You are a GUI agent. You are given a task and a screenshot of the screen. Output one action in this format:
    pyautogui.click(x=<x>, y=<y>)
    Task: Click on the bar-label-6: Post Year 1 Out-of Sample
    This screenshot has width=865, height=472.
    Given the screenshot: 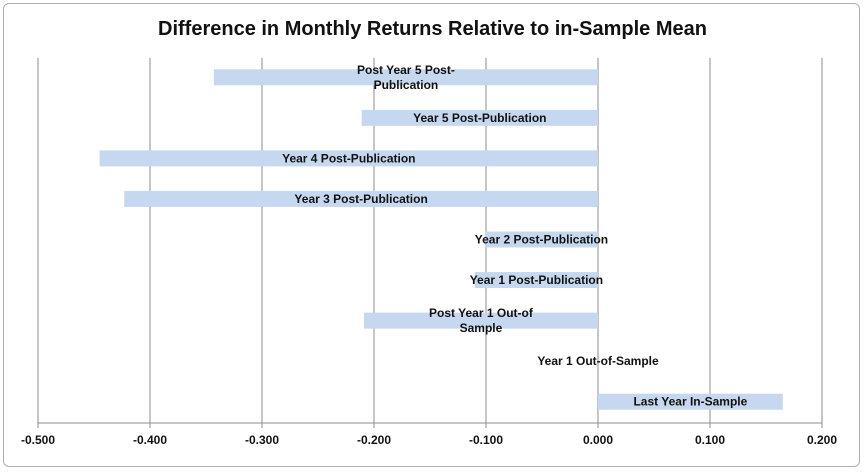 What is the action you would take?
    pyautogui.click(x=481, y=320)
    